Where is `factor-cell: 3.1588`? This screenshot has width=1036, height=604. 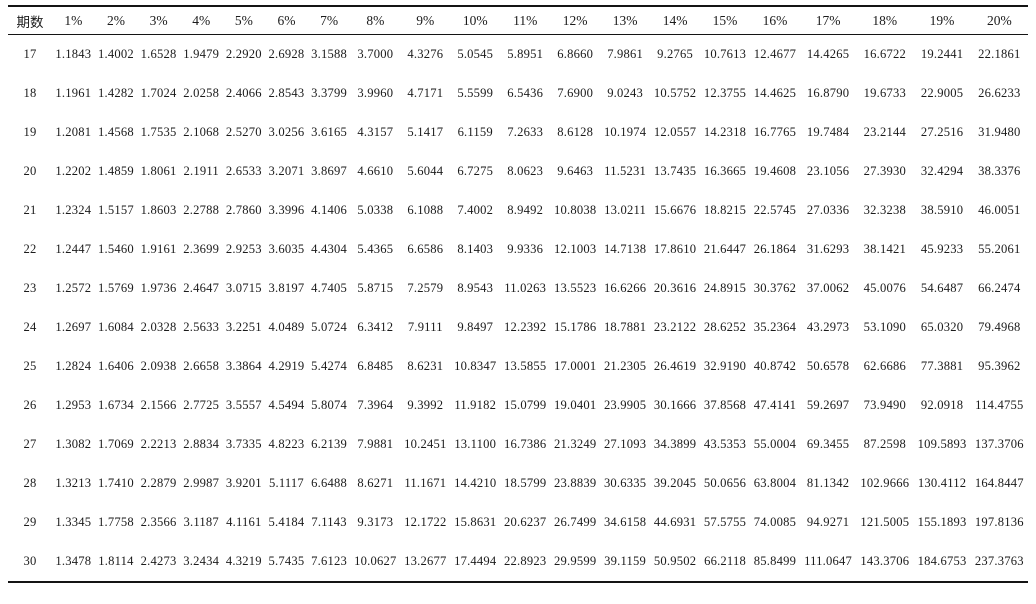 factor-cell: 3.1588 is located at coordinates (329, 54).